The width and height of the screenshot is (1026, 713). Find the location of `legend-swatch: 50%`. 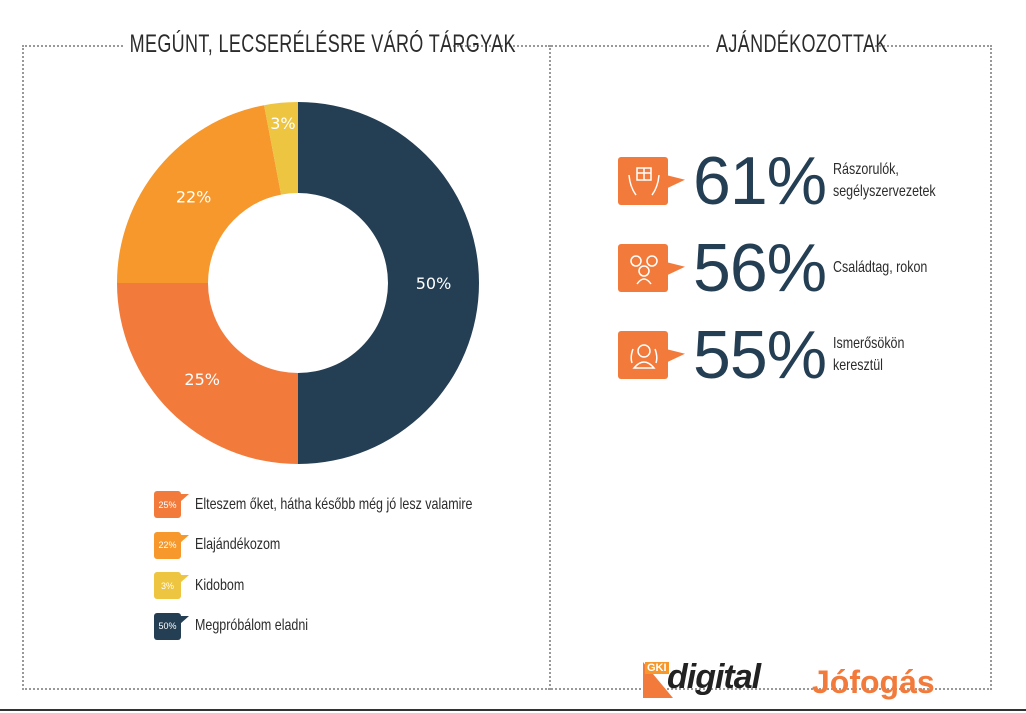

legend-swatch: 50% is located at coordinates (171, 626).